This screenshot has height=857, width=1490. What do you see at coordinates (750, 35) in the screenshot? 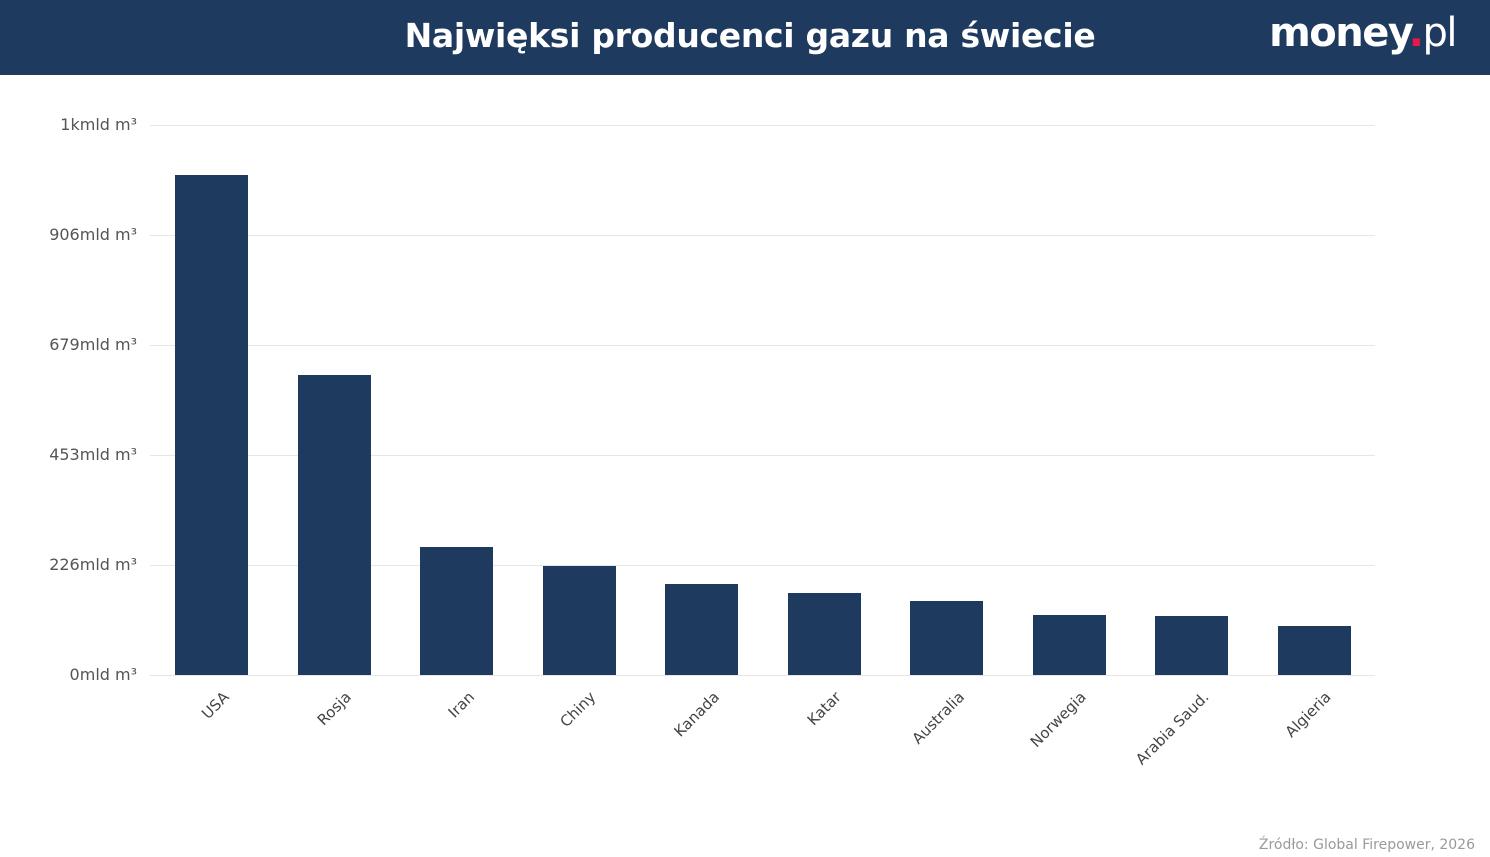
I see `chart-title: Najwięksi producenci gazu na świecie` at bounding box center [750, 35].